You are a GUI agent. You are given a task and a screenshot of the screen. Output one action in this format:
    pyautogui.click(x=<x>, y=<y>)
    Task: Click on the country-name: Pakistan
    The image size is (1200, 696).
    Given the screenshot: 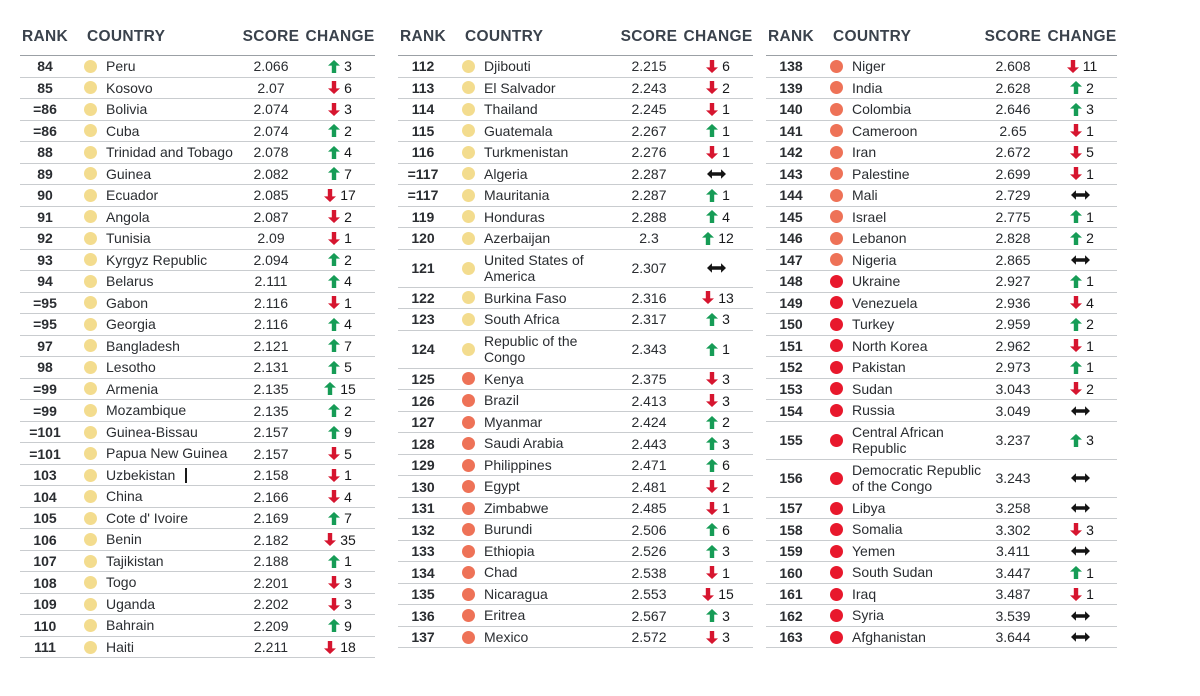 What is the action you would take?
    pyautogui.click(x=879, y=367)
    